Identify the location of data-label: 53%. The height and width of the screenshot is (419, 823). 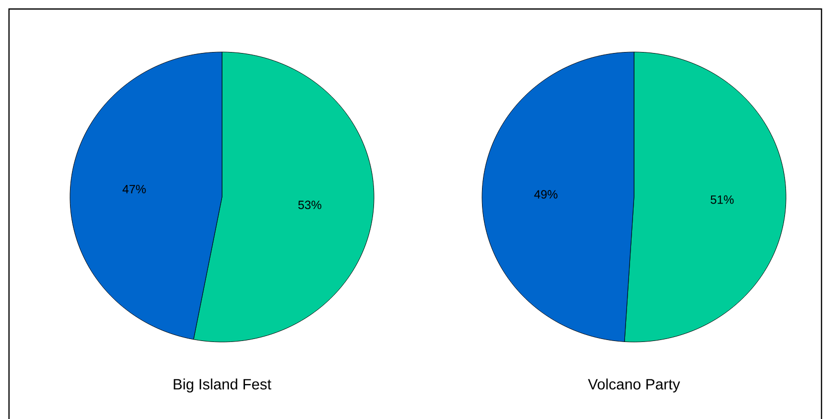
(310, 205).